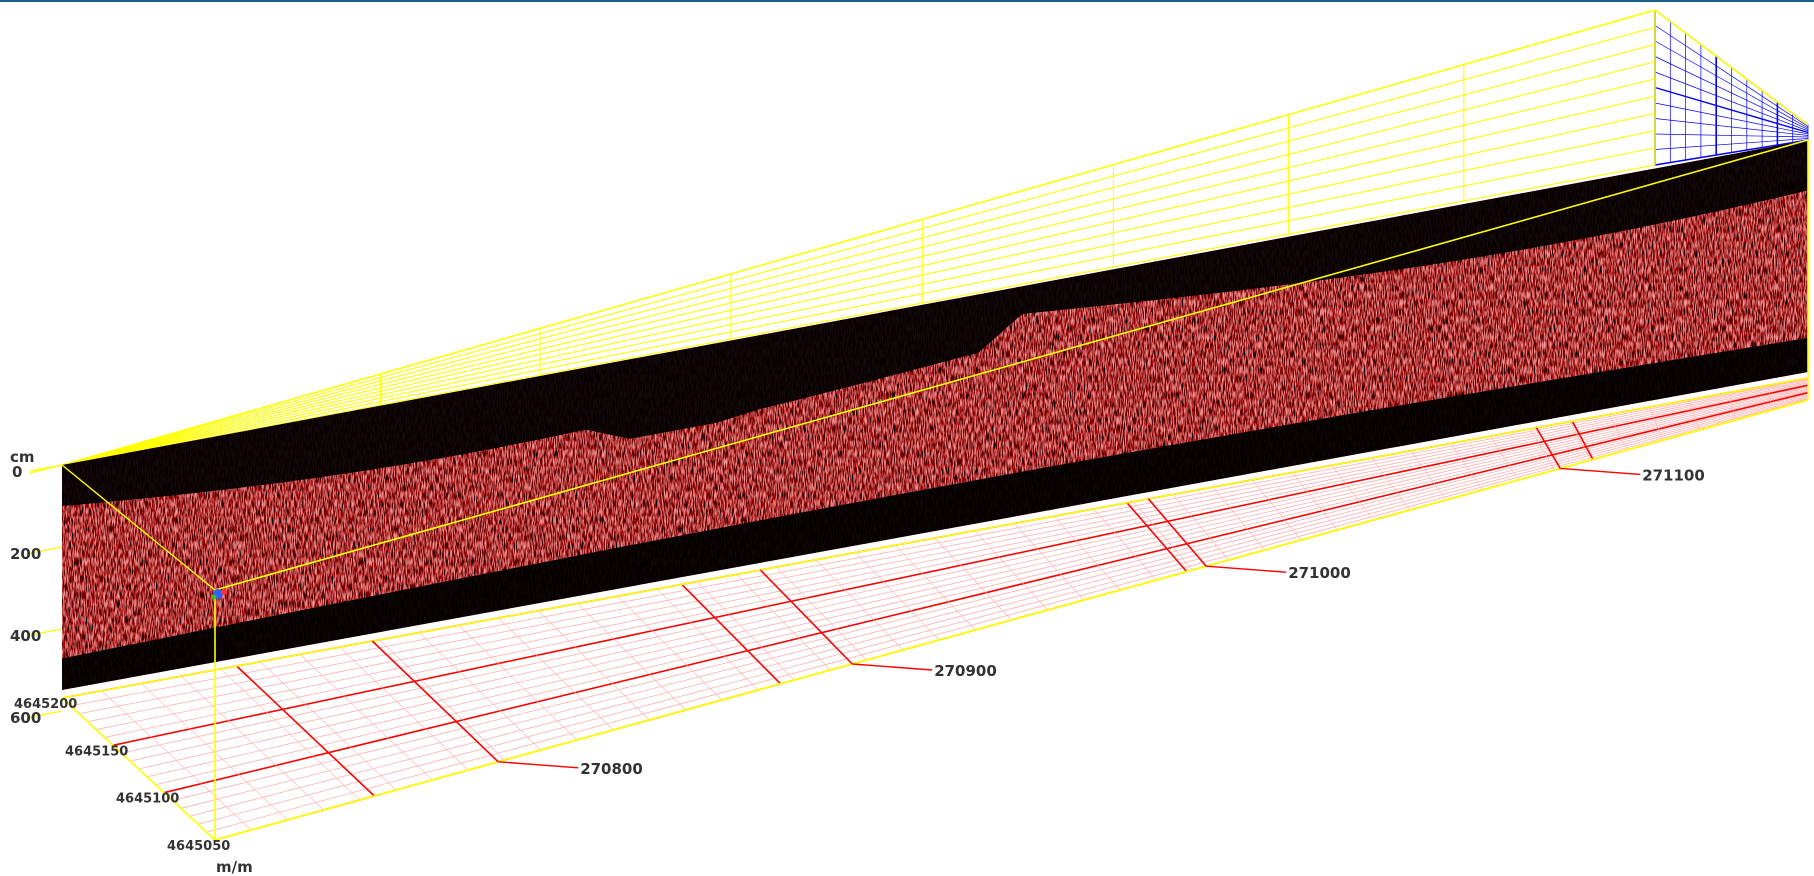 Image resolution: width=1814 pixels, height=876 pixels. Describe the element at coordinates (25, 636) in the screenshot. I see `depth-tick-label: 400` at that location.